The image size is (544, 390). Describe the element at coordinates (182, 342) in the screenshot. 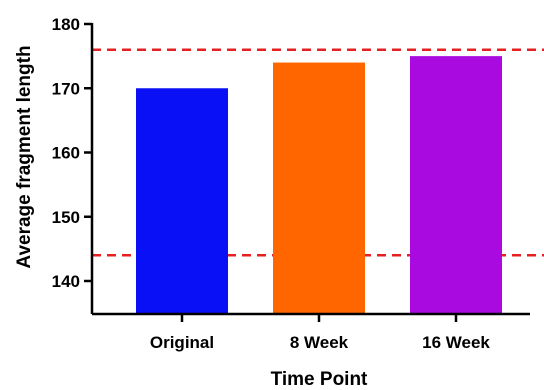

I see `x-category-label: Original` at that location.